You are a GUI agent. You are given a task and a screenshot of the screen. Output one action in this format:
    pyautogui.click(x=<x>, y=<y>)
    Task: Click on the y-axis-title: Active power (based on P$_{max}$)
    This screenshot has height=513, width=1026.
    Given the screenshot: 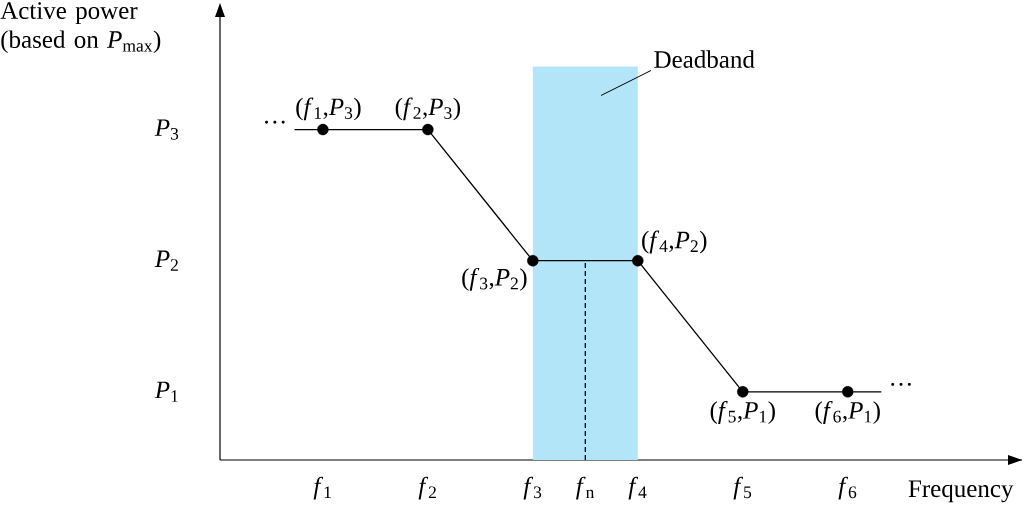 What is the action you would take?
    pyautogui.click(x=80, y=28)
    